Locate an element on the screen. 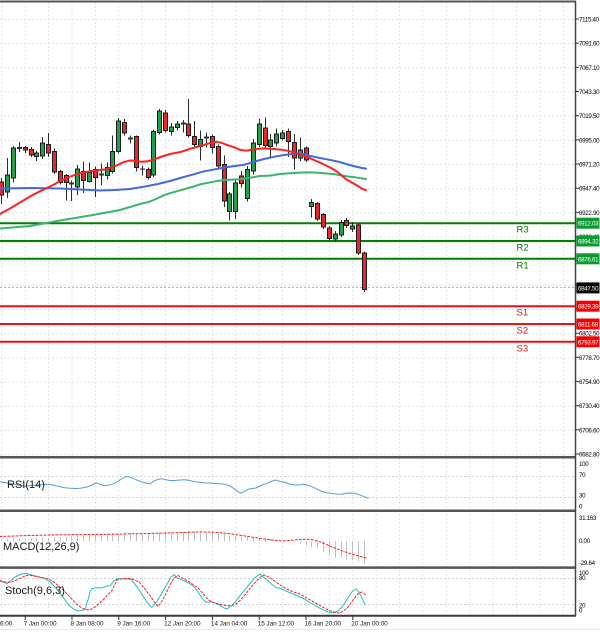  svg-text: 7043.30 is located at coordinates (589, 92).